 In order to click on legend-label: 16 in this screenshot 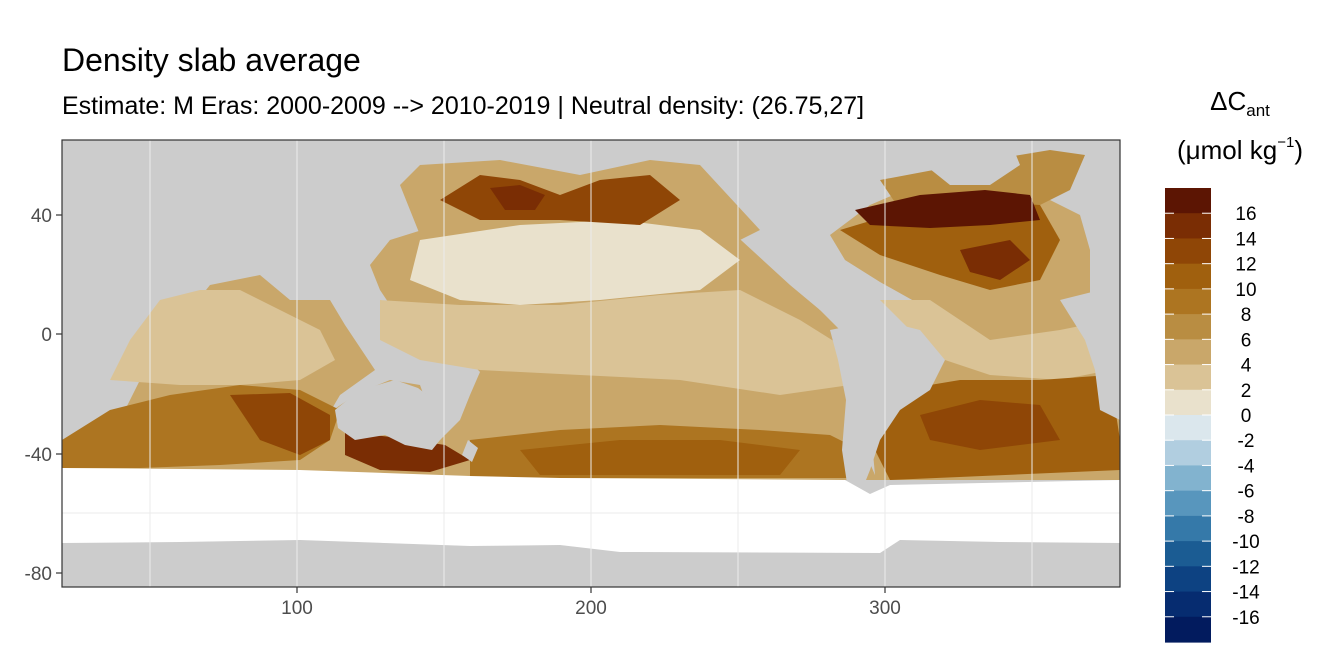, I will do `click(1245, 214)`.